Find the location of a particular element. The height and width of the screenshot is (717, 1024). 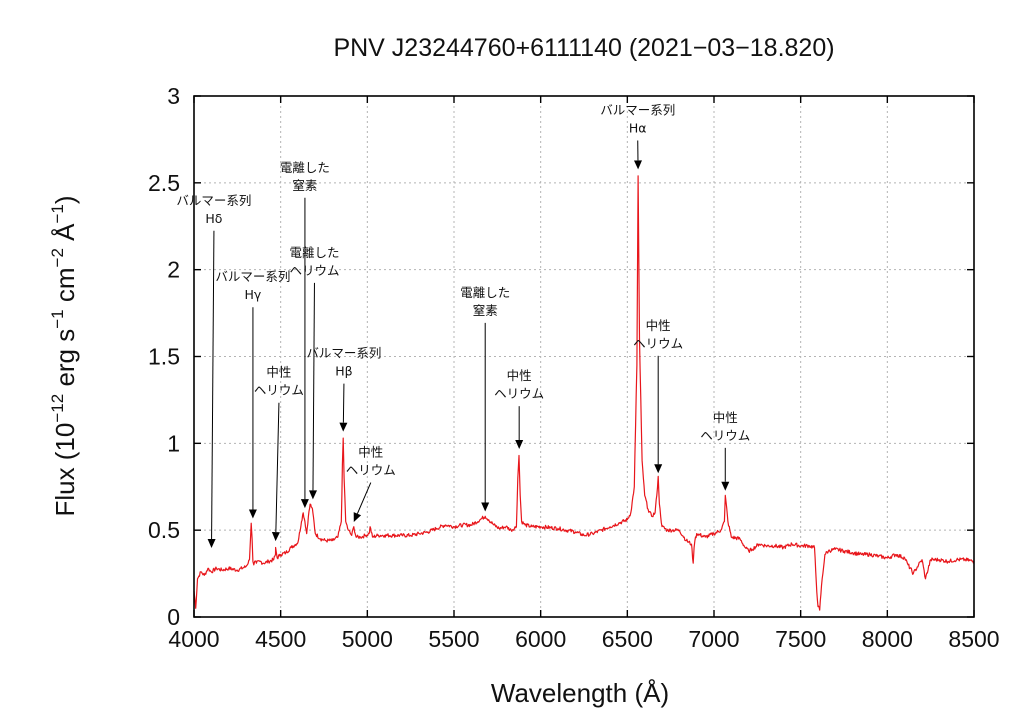

x-tick-label: 8500 is located at coordinates (973, 639).